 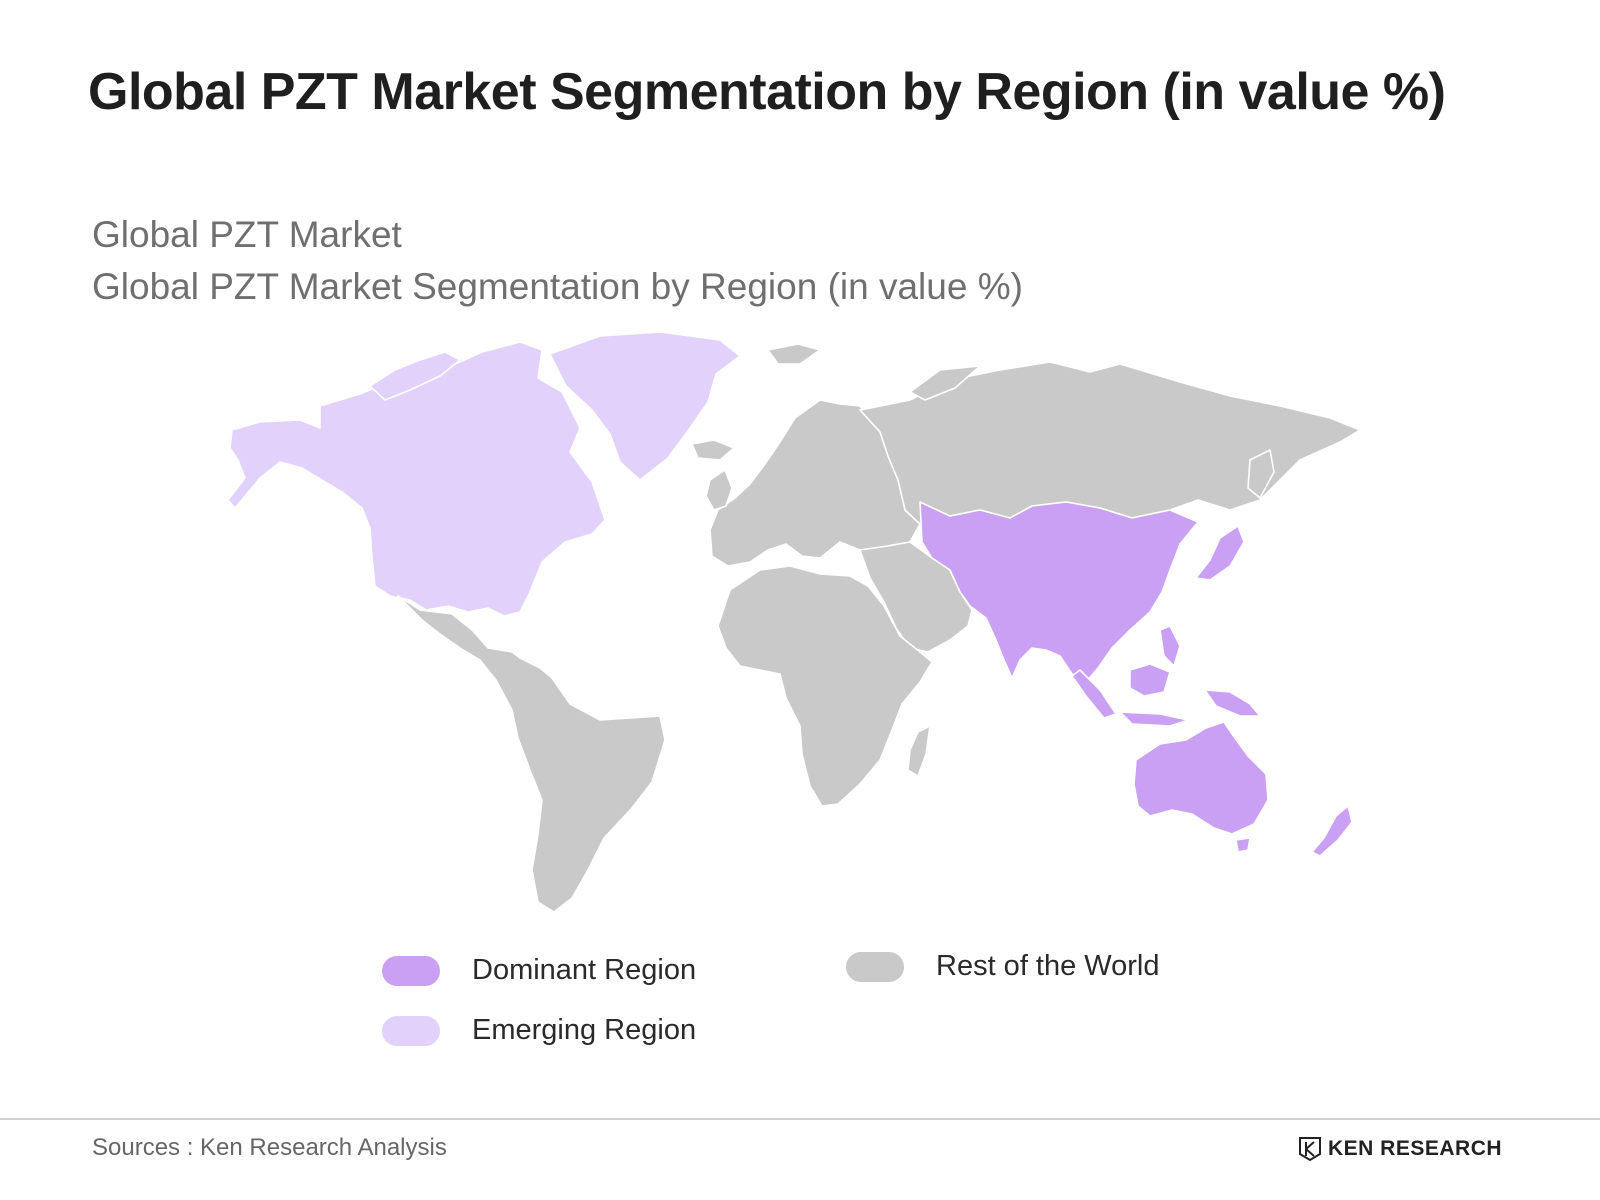 I want to click on region-japan, so click(x=1220, y=553).